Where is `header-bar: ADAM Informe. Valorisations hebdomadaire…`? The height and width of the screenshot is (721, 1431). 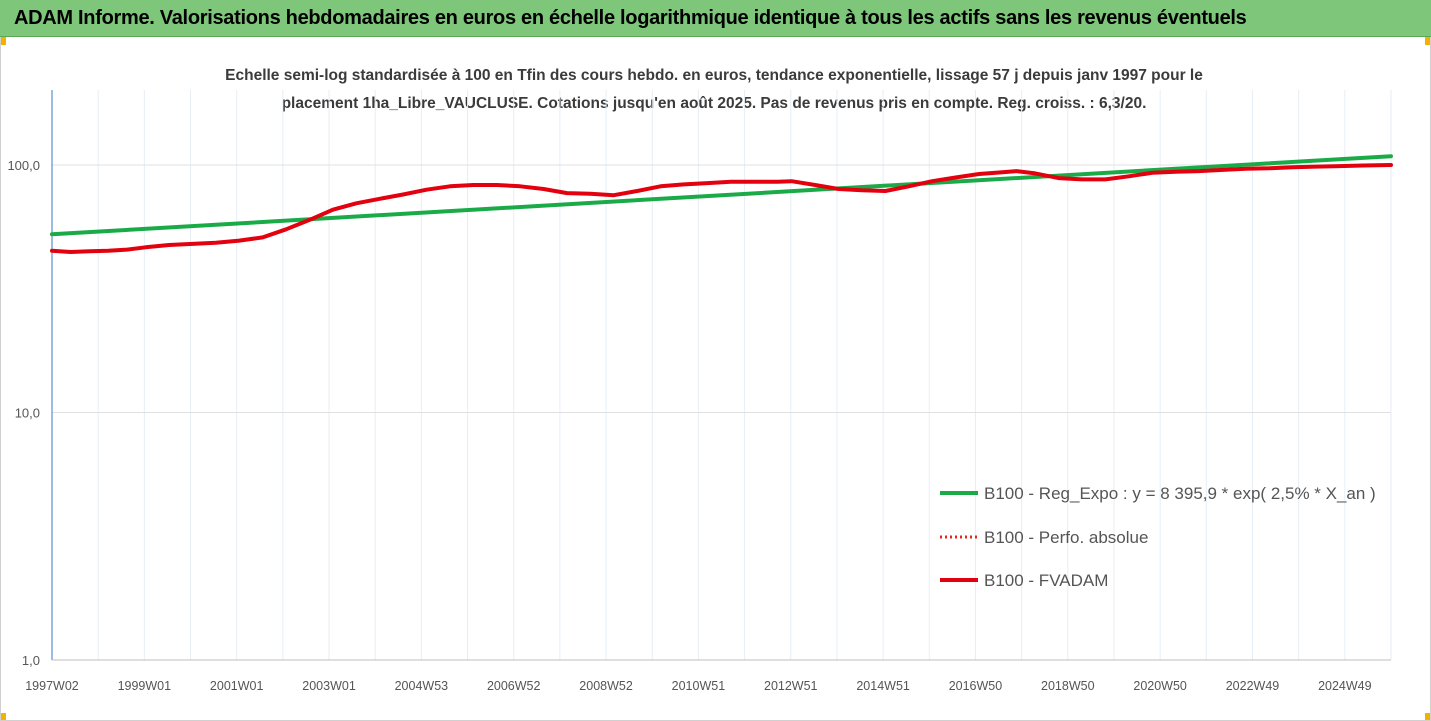 header-bar: ADAM Informe. Valorisations hebdomadaire… is located at coordinates (715, 18).